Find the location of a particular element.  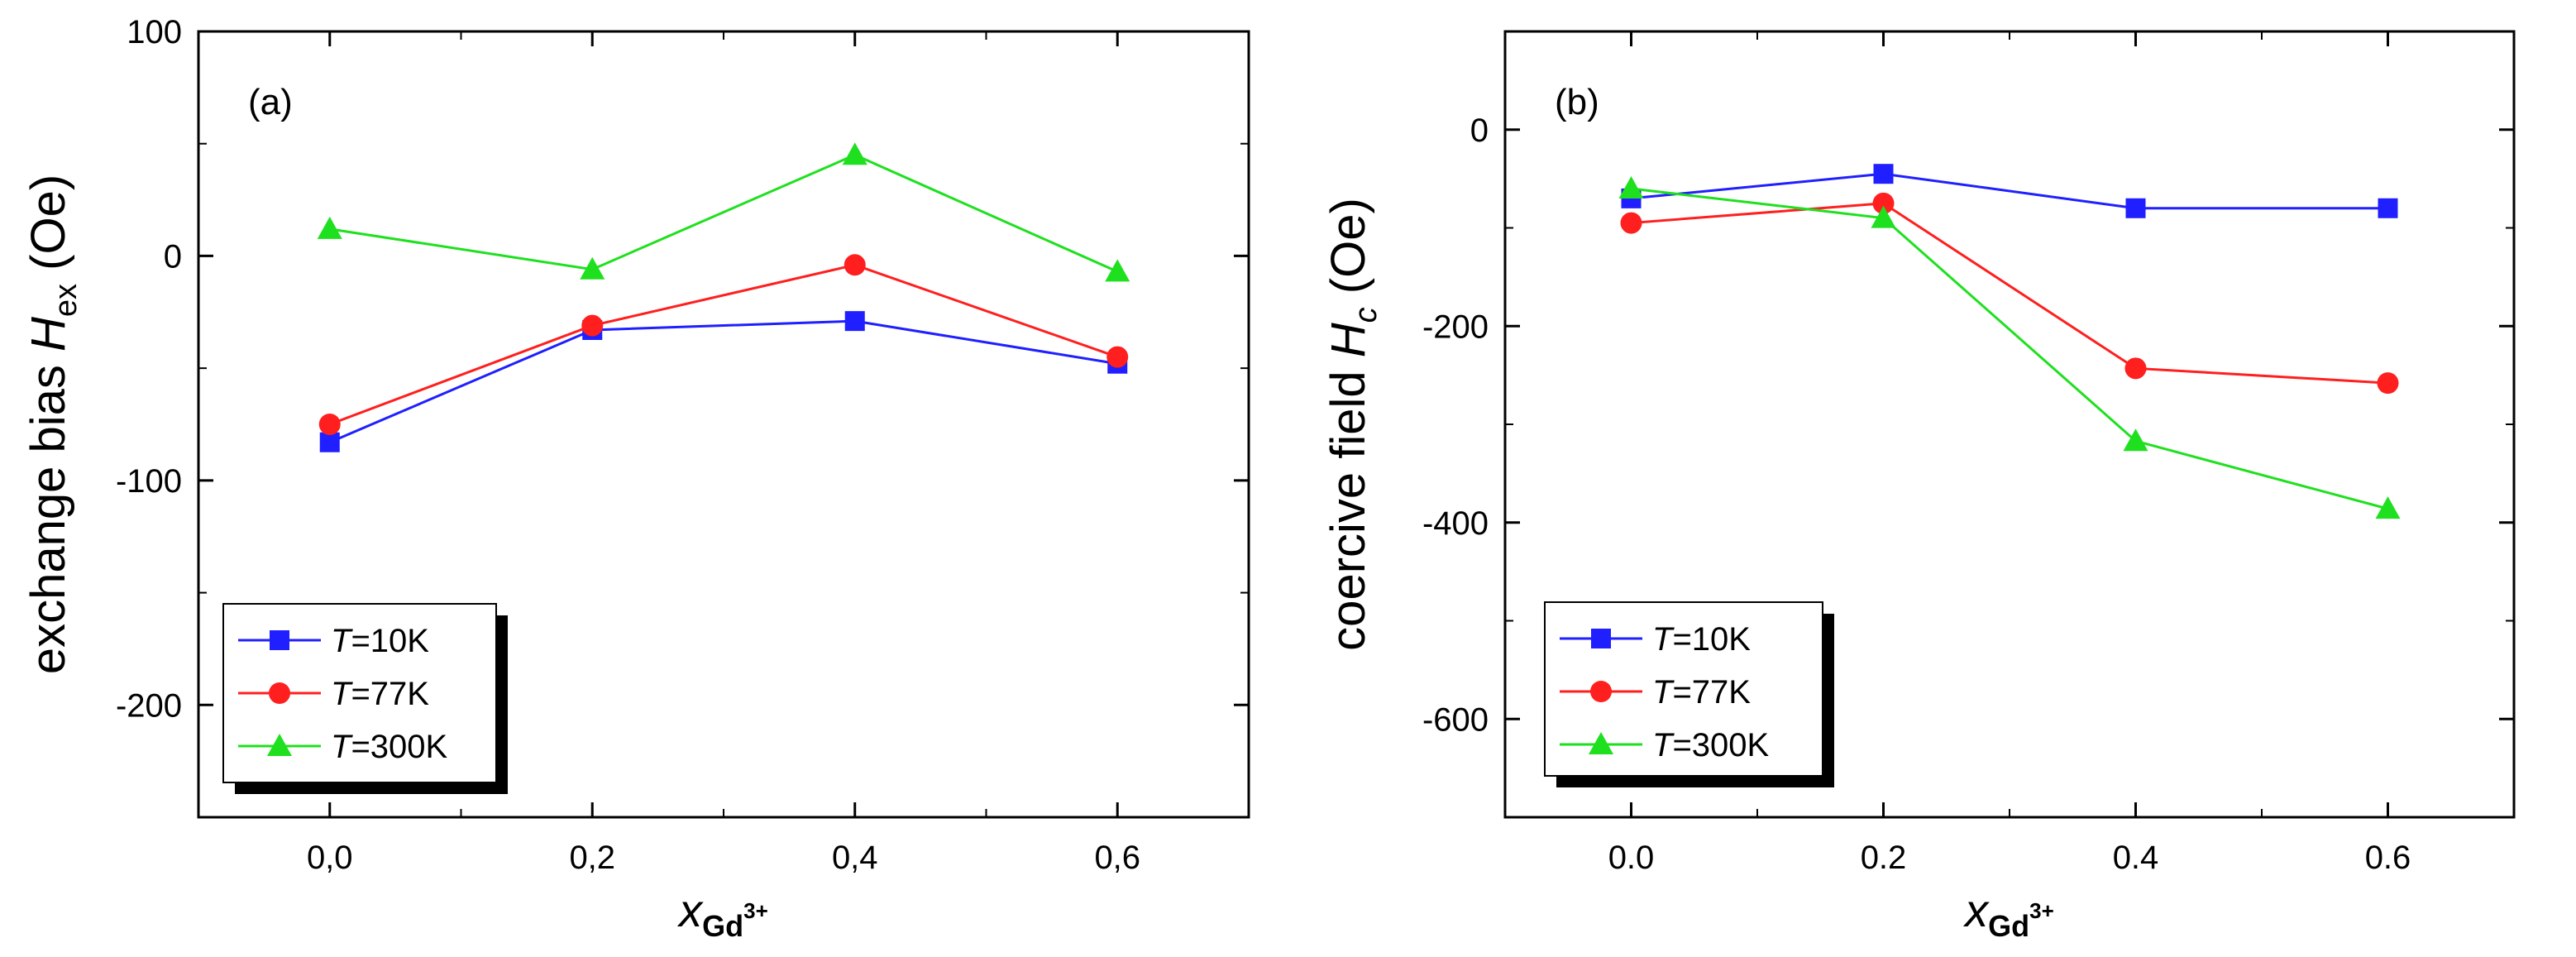

panel-label: (a) is located at coordinates (270, 102).